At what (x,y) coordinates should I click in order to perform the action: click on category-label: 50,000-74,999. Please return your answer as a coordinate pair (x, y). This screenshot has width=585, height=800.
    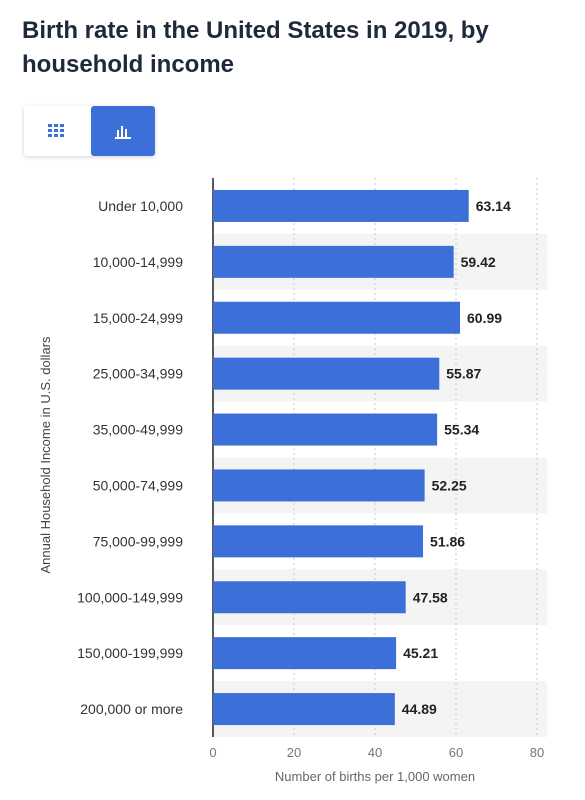
    Looking at the image, I should click on (138, 485).